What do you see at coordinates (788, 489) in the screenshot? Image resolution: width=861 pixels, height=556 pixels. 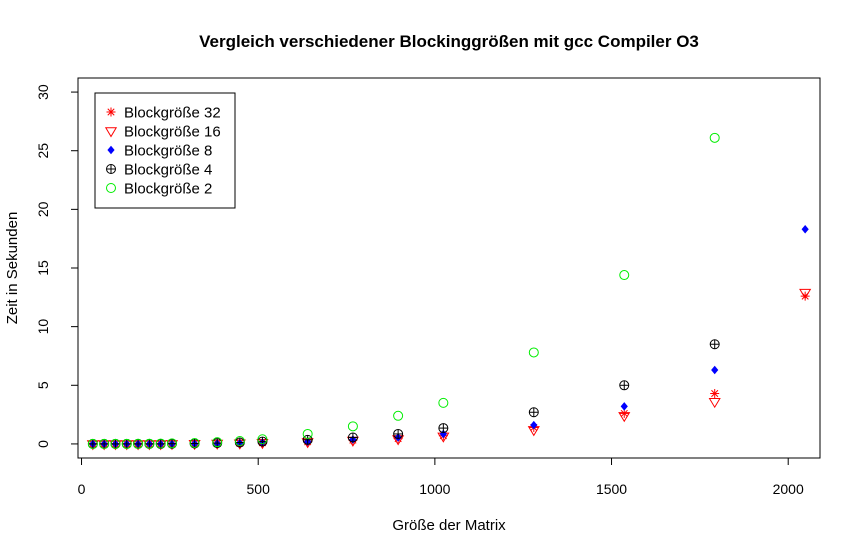 I see `x-tick-label: 2000` at bounding box center [788, 489].